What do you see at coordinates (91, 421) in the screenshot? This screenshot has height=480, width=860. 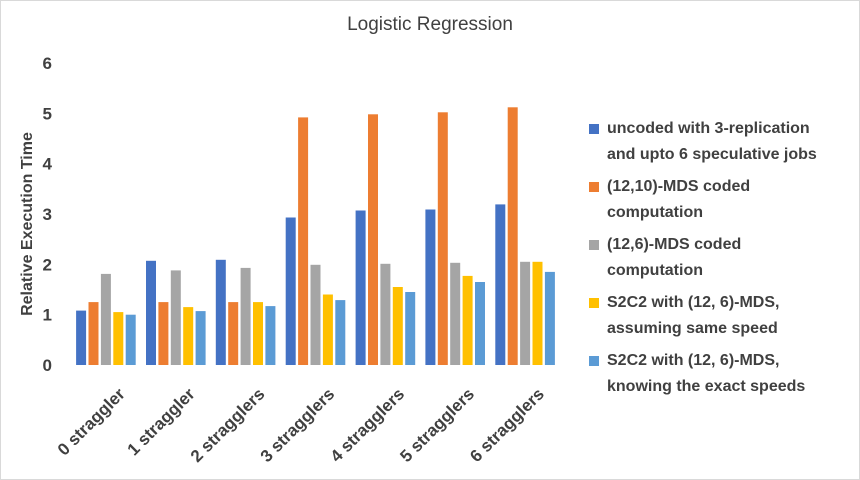 I see `x-tick-label-0: 0 straggler` at bounding box center [91, 421].